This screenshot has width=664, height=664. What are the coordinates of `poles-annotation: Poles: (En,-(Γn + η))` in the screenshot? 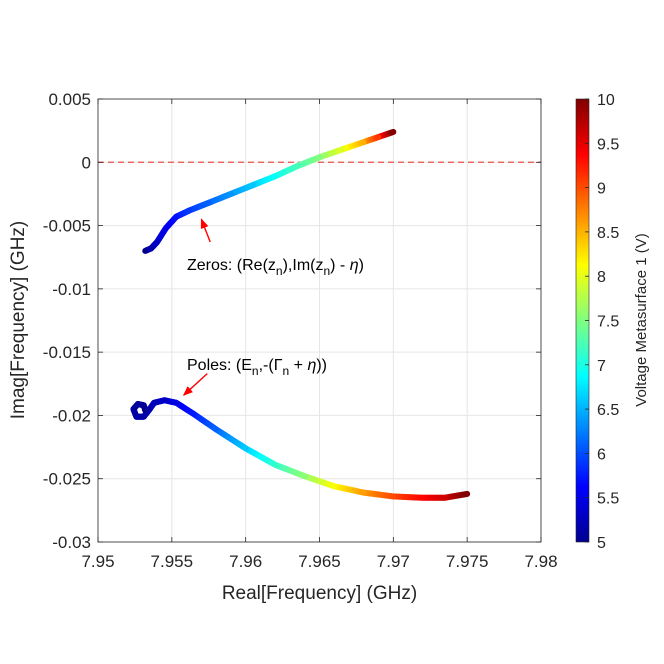 It's located at (257, 367).